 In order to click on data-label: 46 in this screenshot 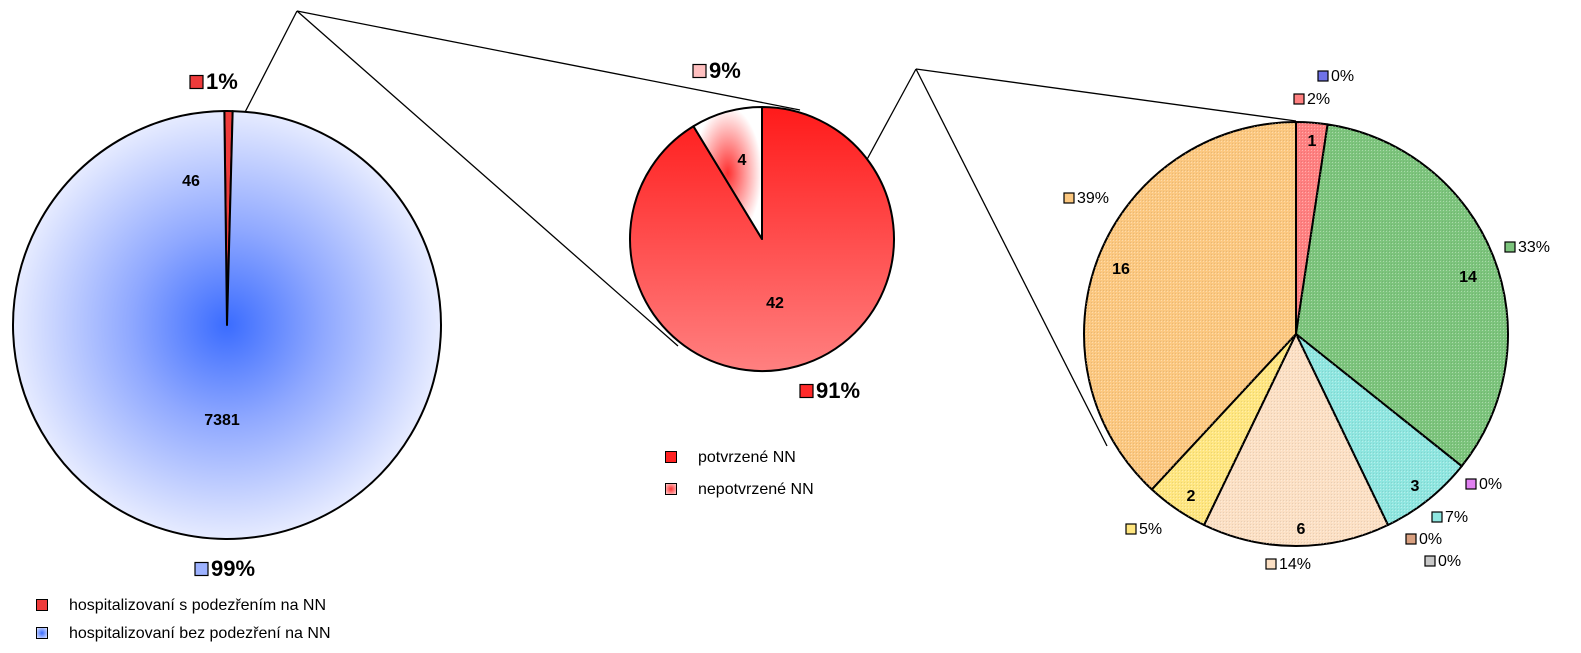, I will do `click(191, 181)`.